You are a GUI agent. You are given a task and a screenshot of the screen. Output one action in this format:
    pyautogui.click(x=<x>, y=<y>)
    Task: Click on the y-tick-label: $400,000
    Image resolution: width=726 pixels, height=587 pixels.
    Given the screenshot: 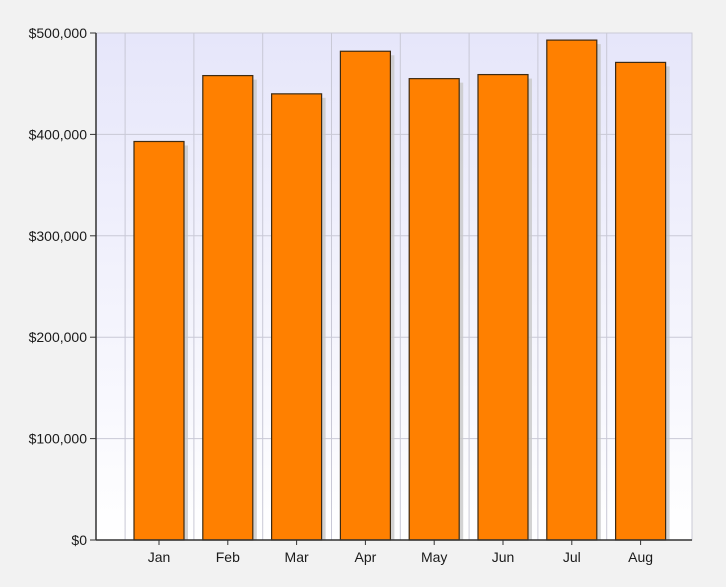 What is the action you would take?
    pyautogui.click(x=58, y=134)
    